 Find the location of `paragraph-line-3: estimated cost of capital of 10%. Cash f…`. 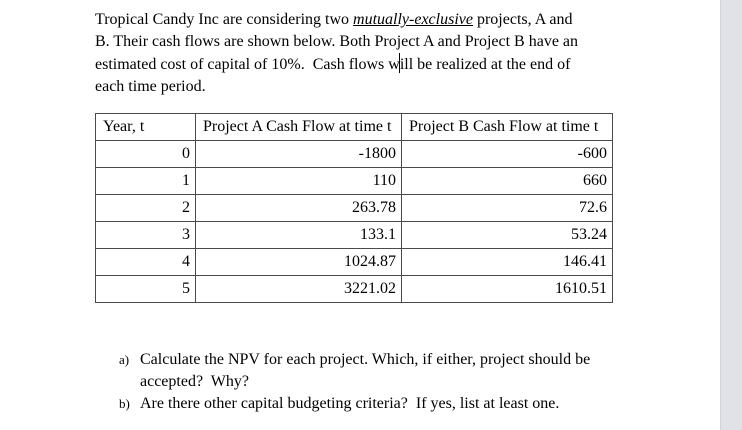

paragraph-line-3: estimated cost of capital of 10%. Cash f… is located at coordinates (336, 64).